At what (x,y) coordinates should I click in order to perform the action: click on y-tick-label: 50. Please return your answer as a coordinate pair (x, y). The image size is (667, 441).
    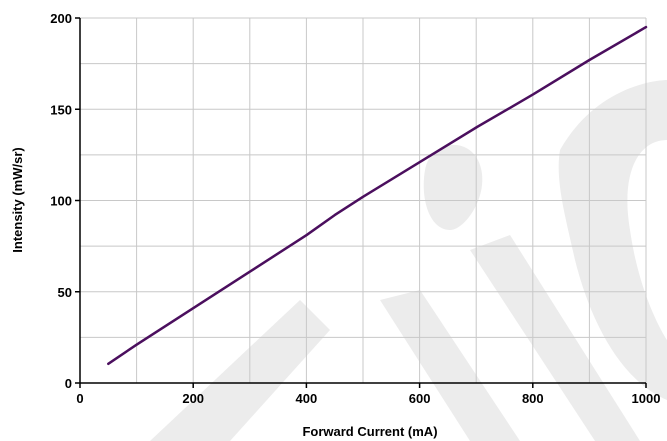
    Looking at the image, I should click on (65, 292).